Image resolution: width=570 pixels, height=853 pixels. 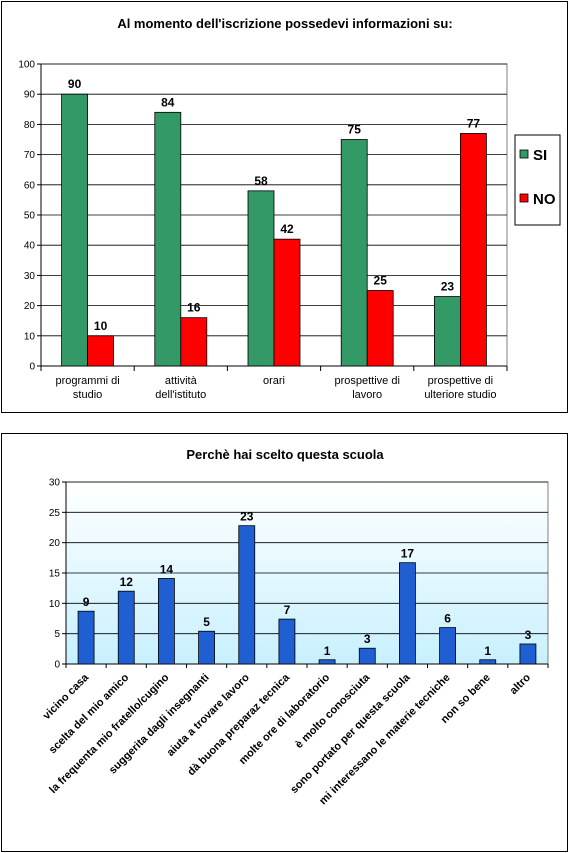 What do you see at coordinates (367, 395) in the screenshot?
I see `category-label: lavoro` at bounding box center [367, 395].